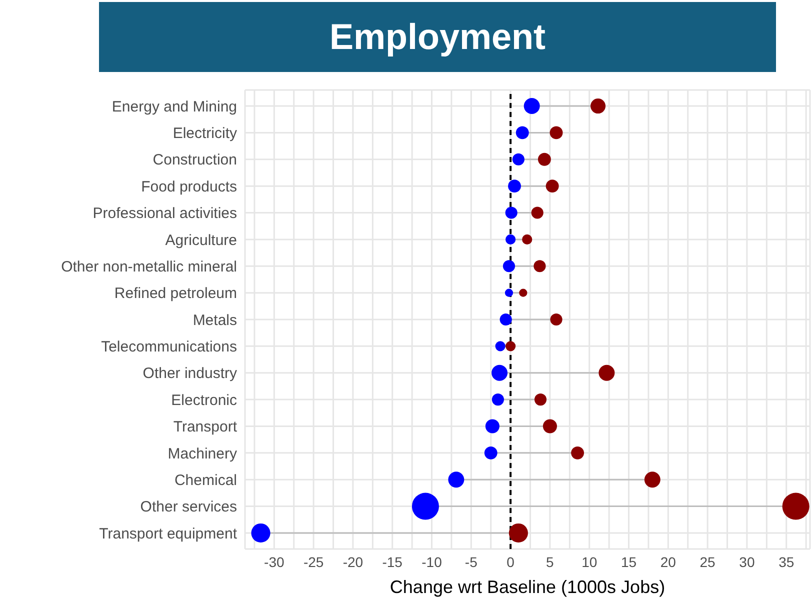 This screenshot has width=812, height=601. Describe the element at coordinates (204, 400) in the screenshot. I see `y-tick-label: Electronic` at that location.